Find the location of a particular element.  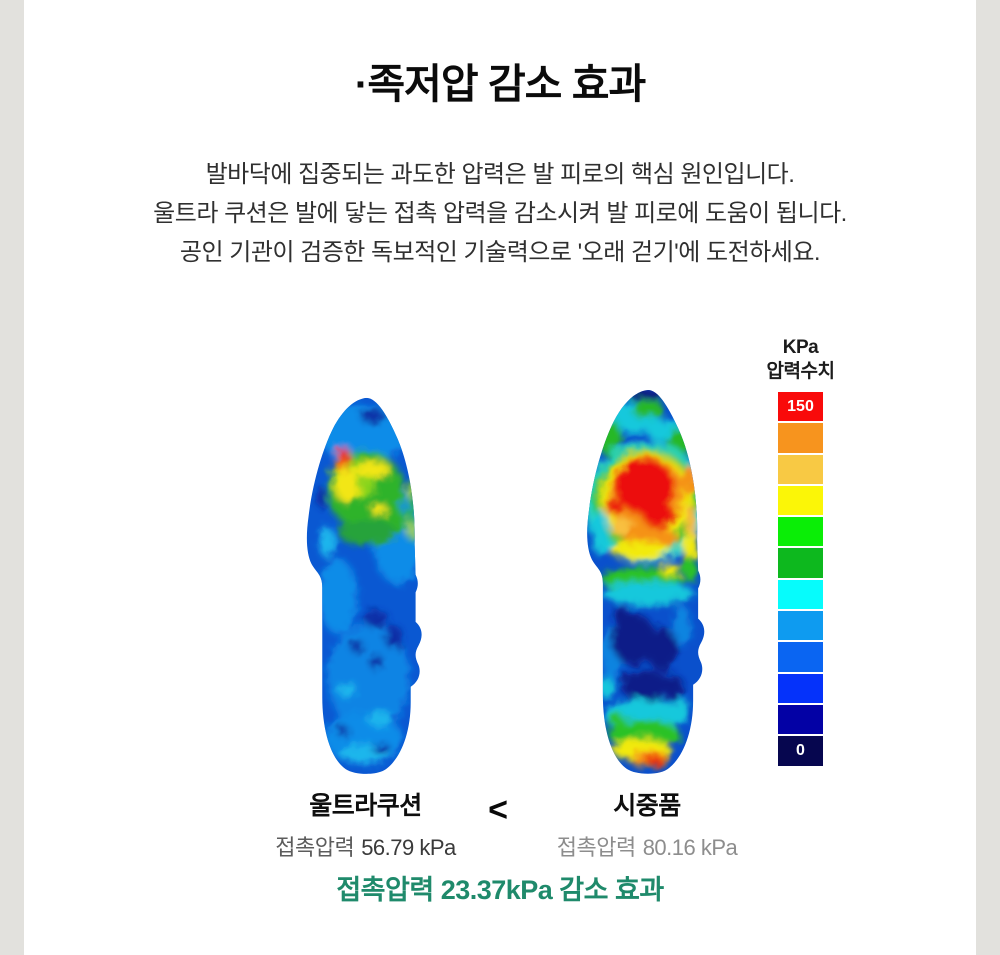

result-text: 접촉압력 23.37kPa 감소 효과 is located at coordinates (500, 890).